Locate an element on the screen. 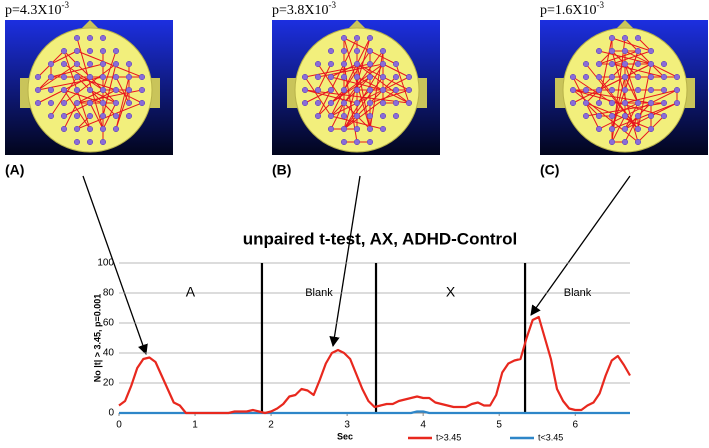 This screenshot has height=448, width=709. panel-letter: (C) is located at coordinates (549, 170).